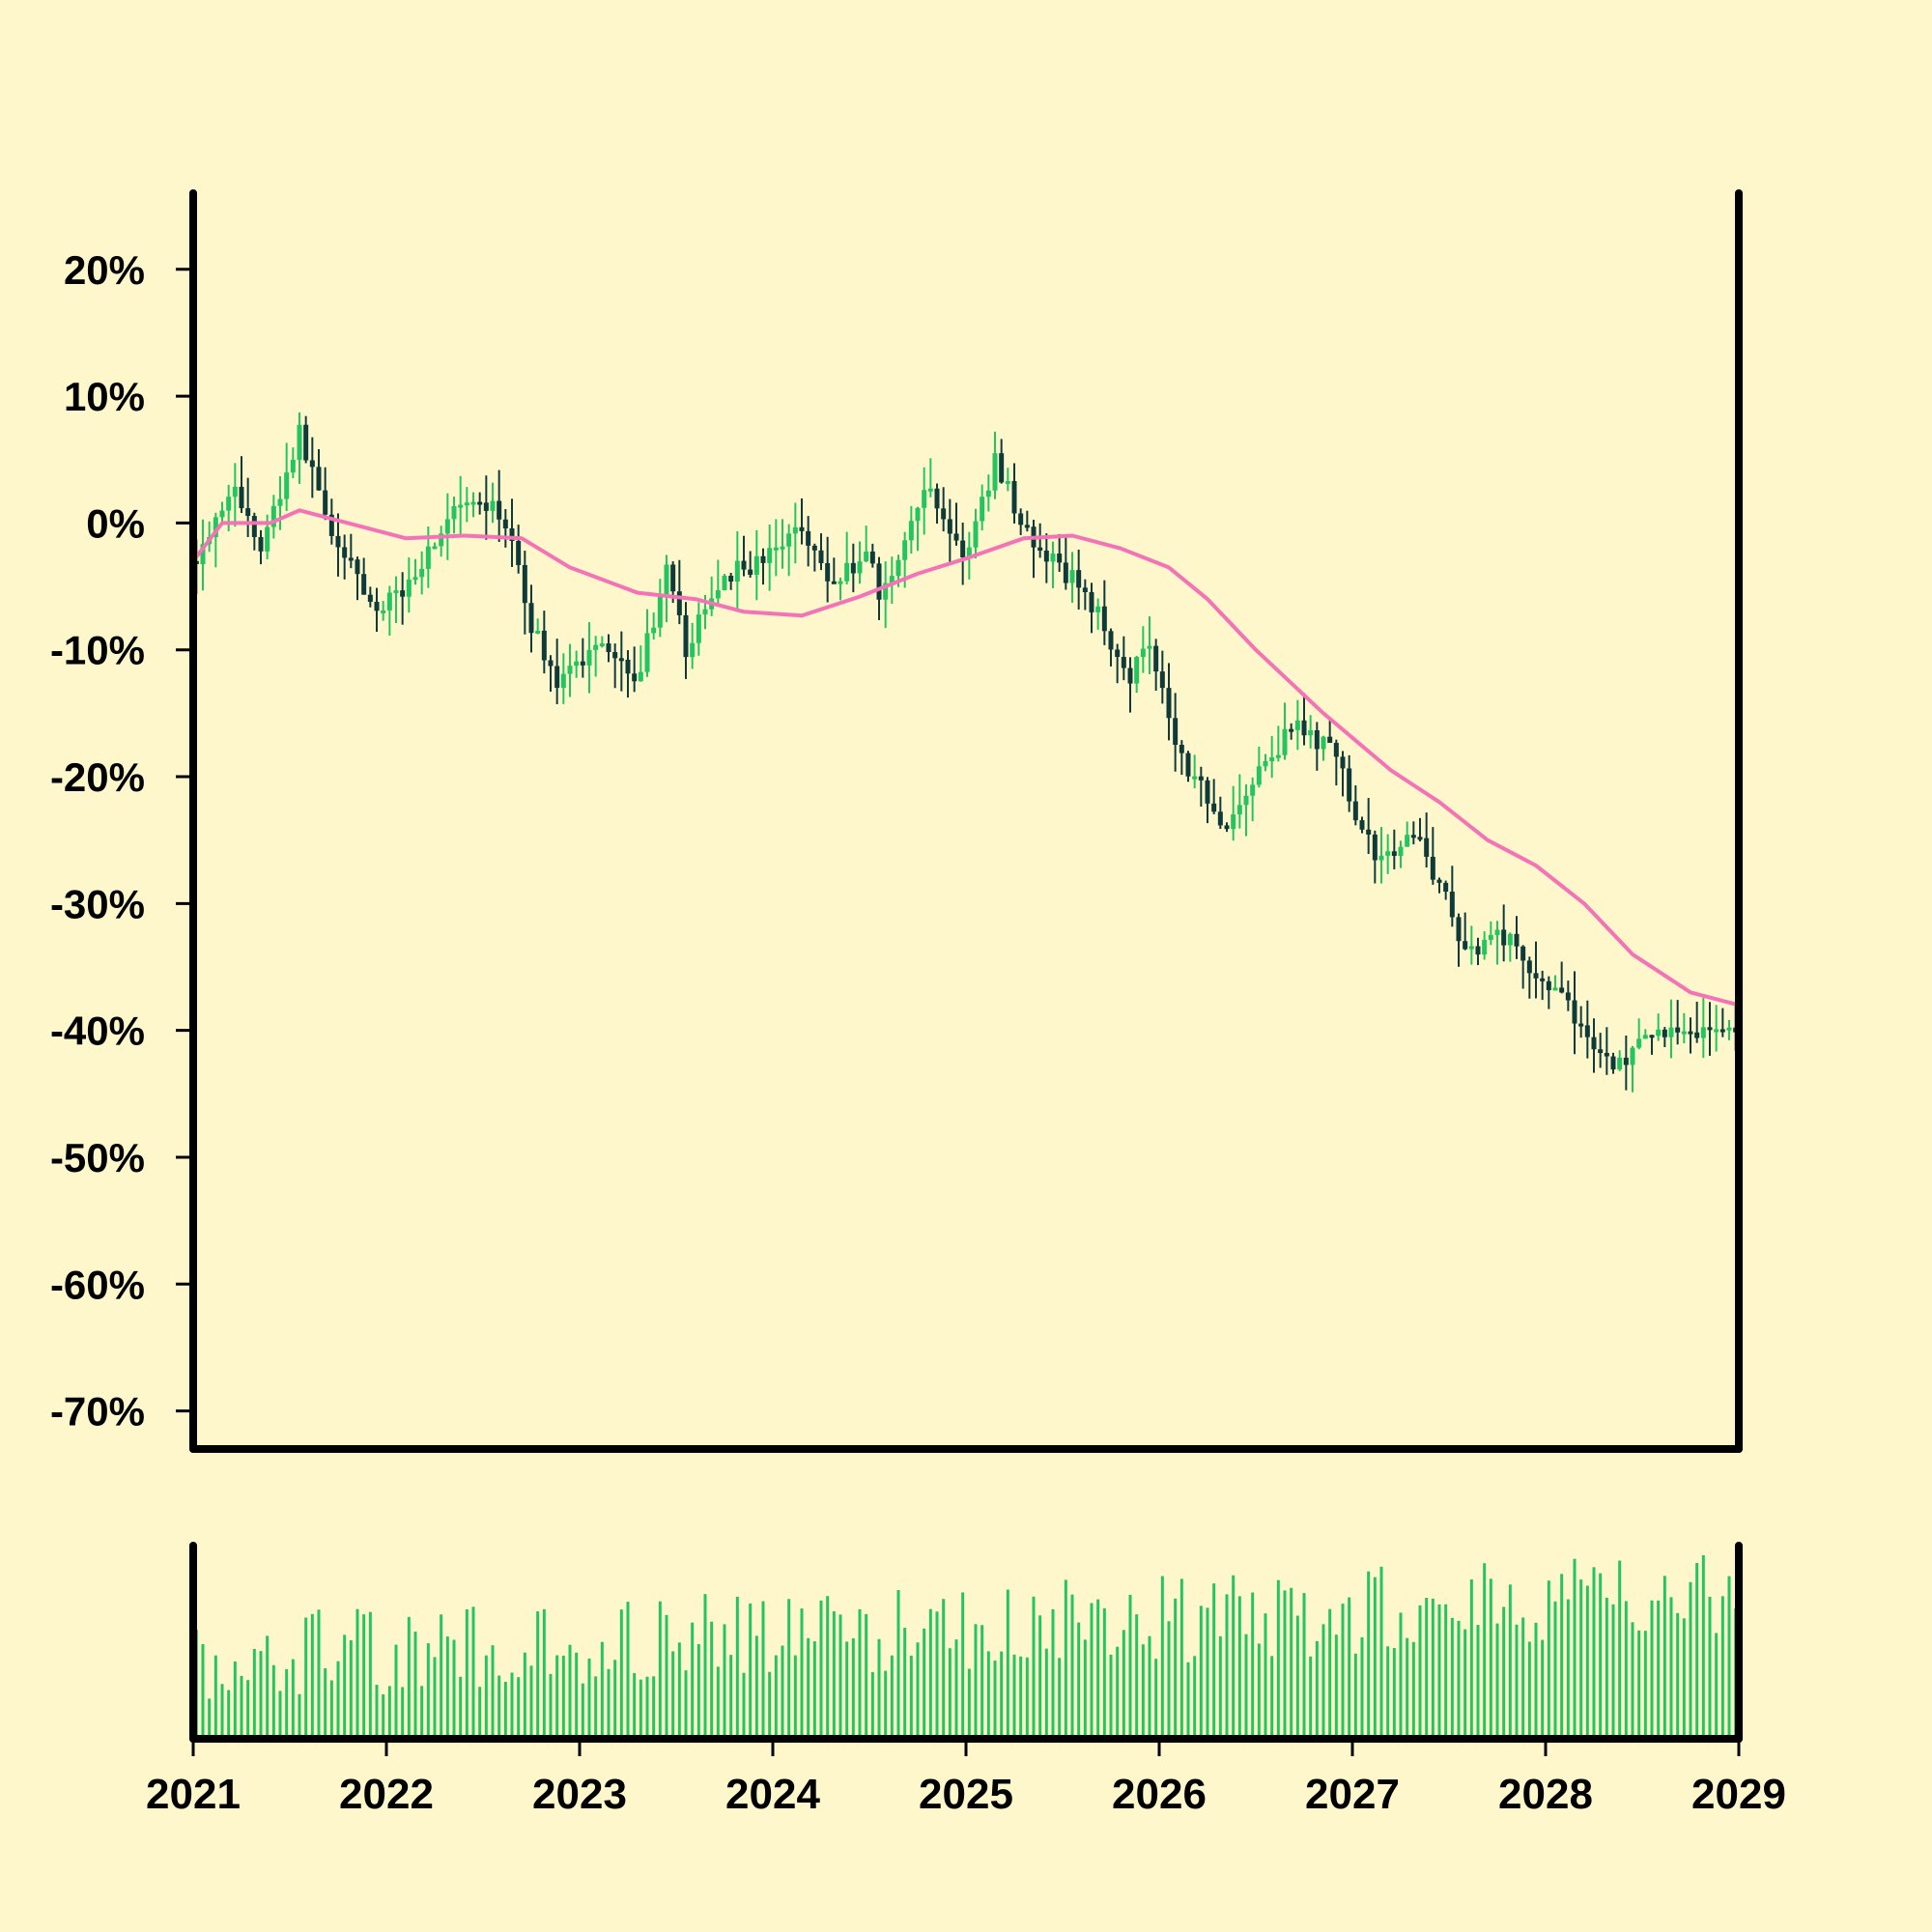 The height and width of the screenshot is (1932, 1932). I want to click on x-tick-label: 2028, so click(1545, 1794).